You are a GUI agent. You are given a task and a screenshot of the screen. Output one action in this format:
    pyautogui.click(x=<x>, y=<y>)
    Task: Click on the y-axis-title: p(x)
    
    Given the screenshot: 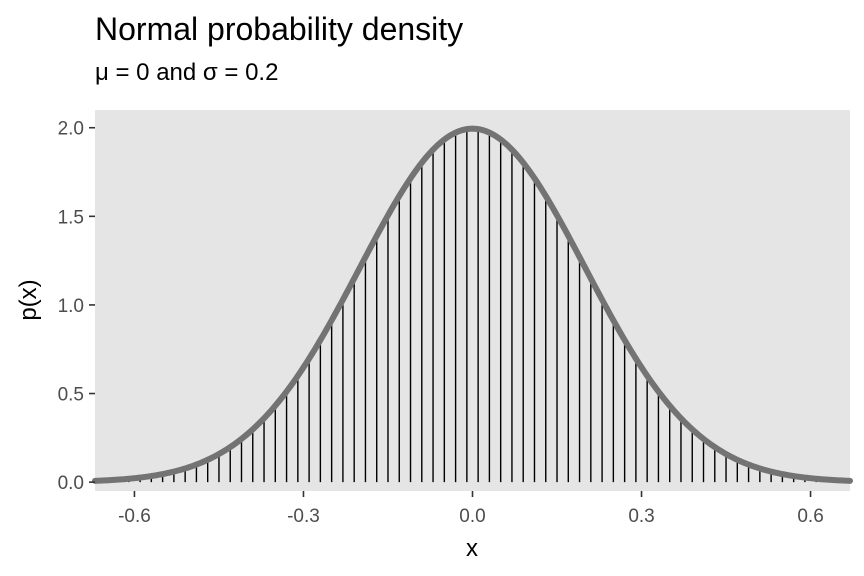 What is the action you would take?
    pyautogui.click(x=28, y=299)
    